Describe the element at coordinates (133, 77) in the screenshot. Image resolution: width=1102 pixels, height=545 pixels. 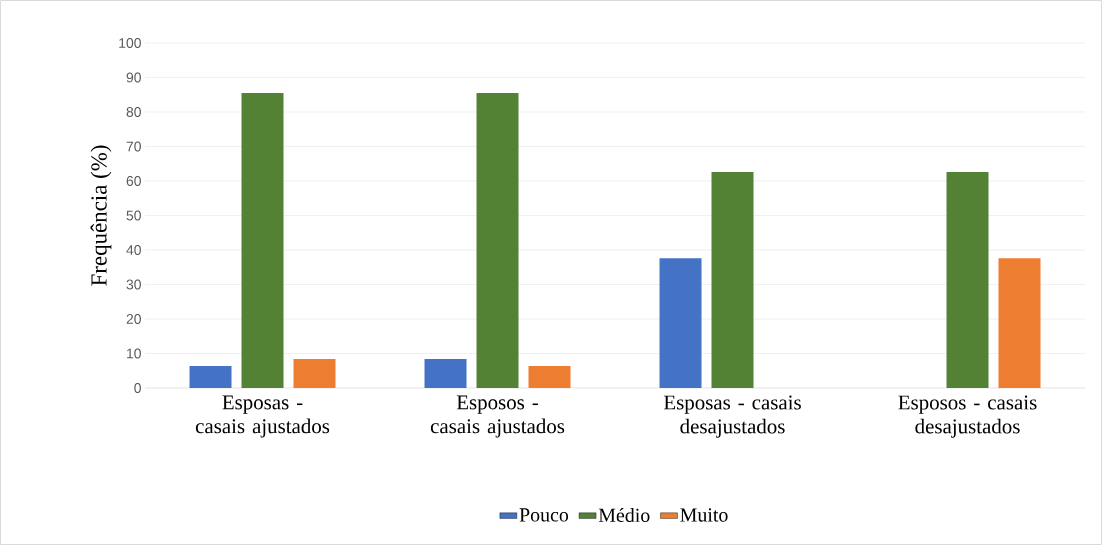
I see `y-tick-label: 90` at that location.